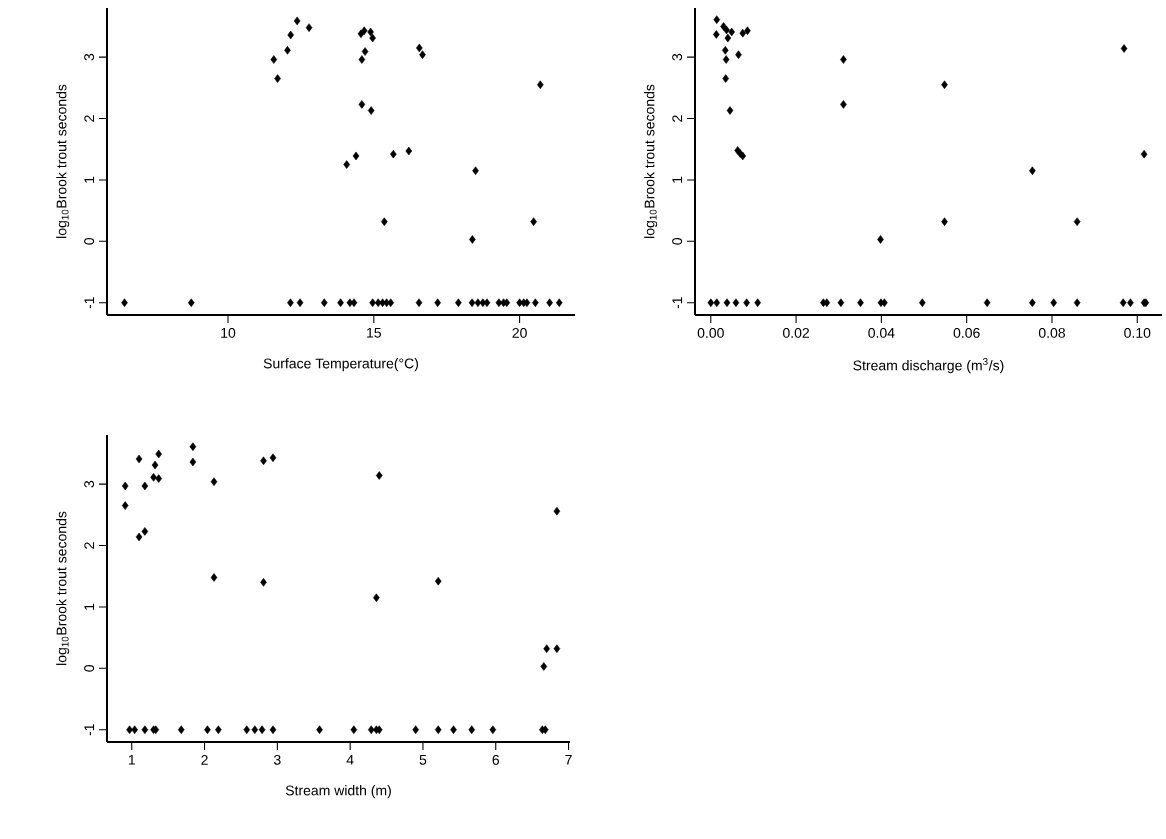 Image resolution: width=1166 pixels, height=839 pixels. I want to click on x-tick-label: 7, so click(568, 759).